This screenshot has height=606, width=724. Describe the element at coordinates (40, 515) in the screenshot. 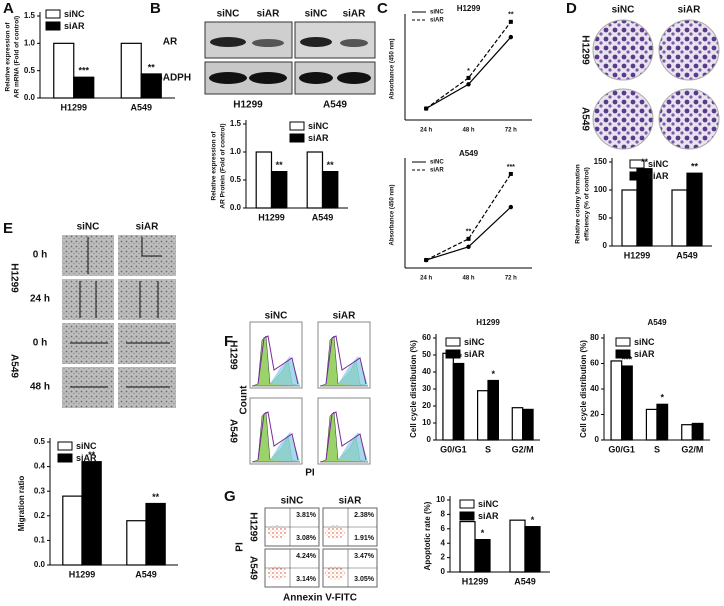

I see `y-tick-label: 0.2` at that location.